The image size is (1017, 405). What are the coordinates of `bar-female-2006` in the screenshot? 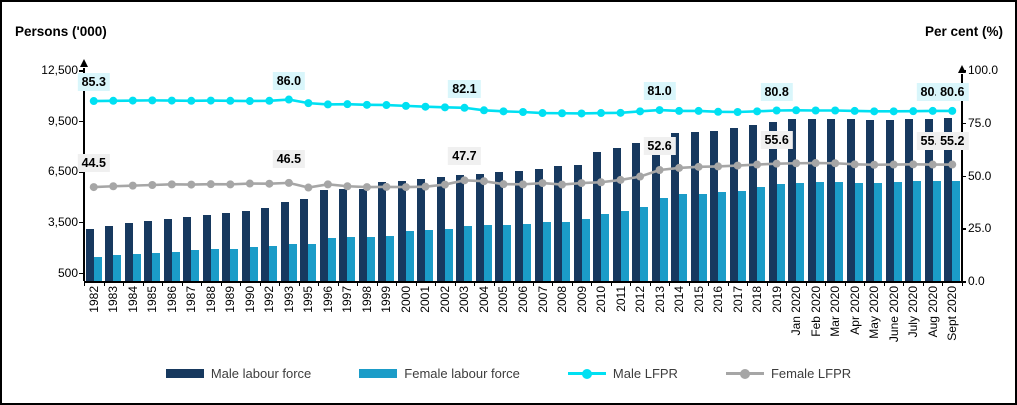 It's located at (527, 252).